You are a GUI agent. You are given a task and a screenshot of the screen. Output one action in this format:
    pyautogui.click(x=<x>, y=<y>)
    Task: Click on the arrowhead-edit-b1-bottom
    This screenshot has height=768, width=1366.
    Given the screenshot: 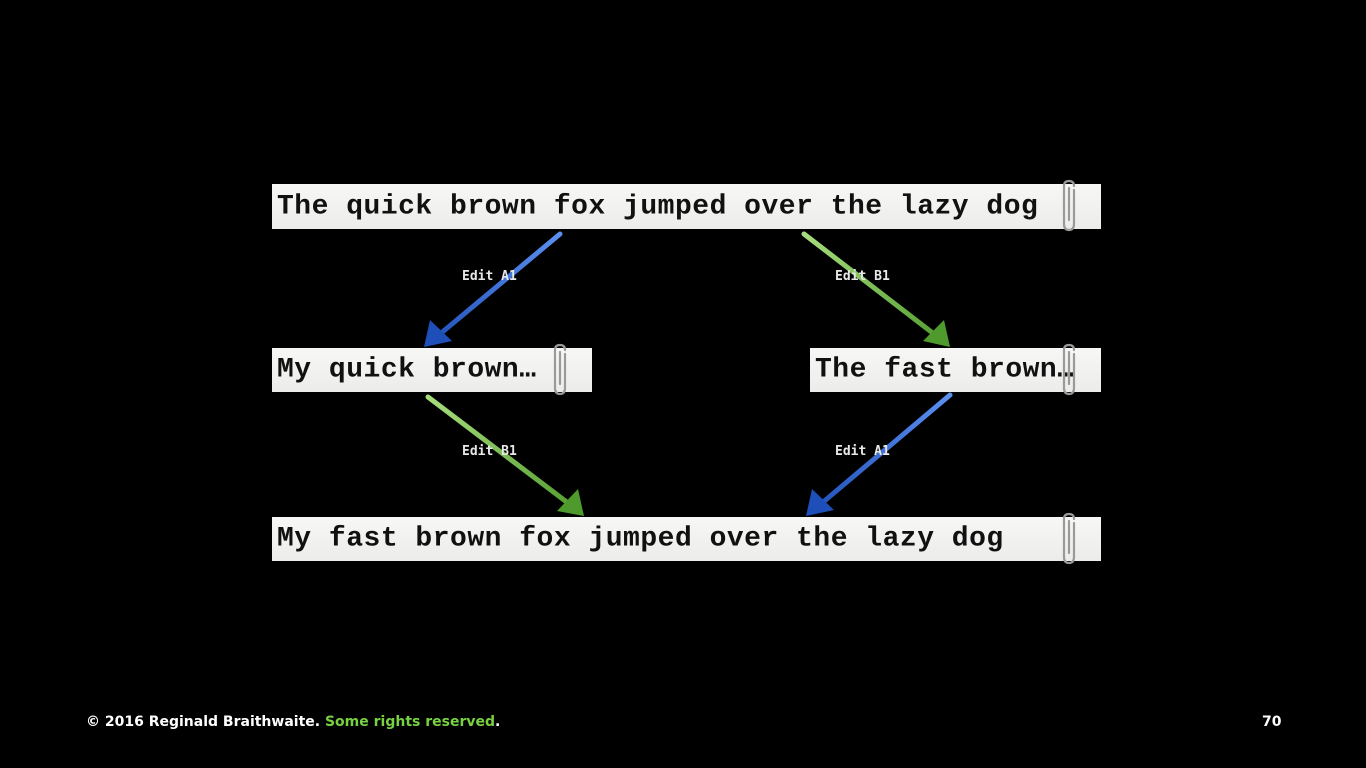 What is the action you would take?
    pyautogui.click(x=570, y=502)
    